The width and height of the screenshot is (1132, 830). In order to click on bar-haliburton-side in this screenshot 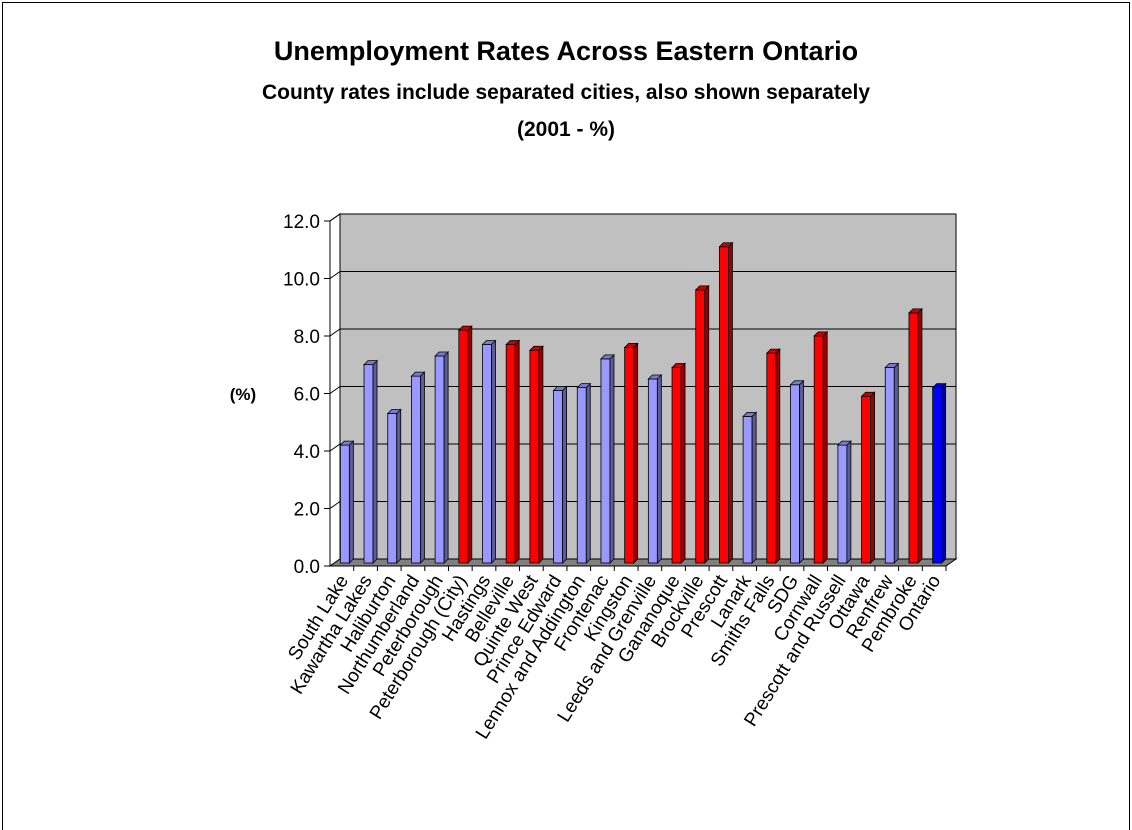, I will do `click(399, 486)`.